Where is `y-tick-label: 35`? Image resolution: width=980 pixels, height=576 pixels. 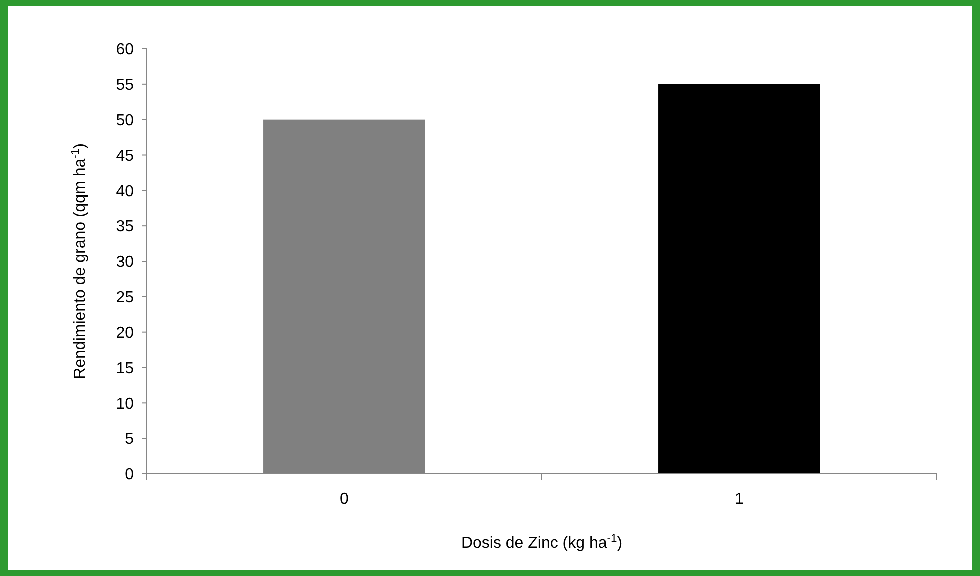 y-tick-label: 35 is located at coordinates (125, 227).